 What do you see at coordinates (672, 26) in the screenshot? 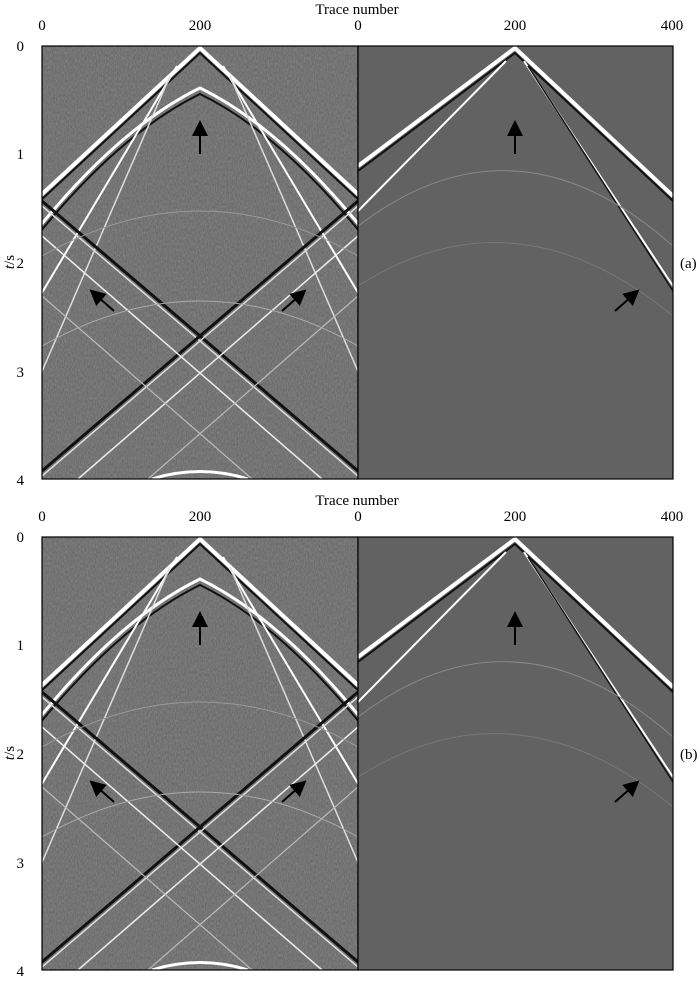
I see `x-tick-a-400: 400` at bounding box center [672, 26].